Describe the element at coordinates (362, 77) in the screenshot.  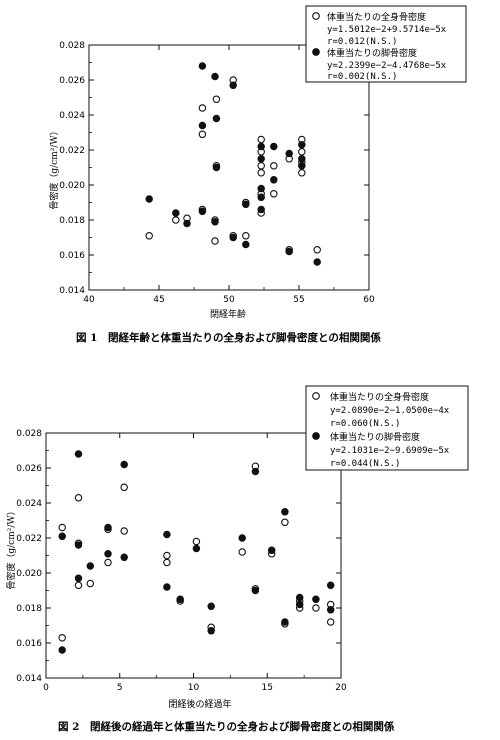
I see `chart-1-legend-series-2-r: r=0.002(N.S.)` at that location.